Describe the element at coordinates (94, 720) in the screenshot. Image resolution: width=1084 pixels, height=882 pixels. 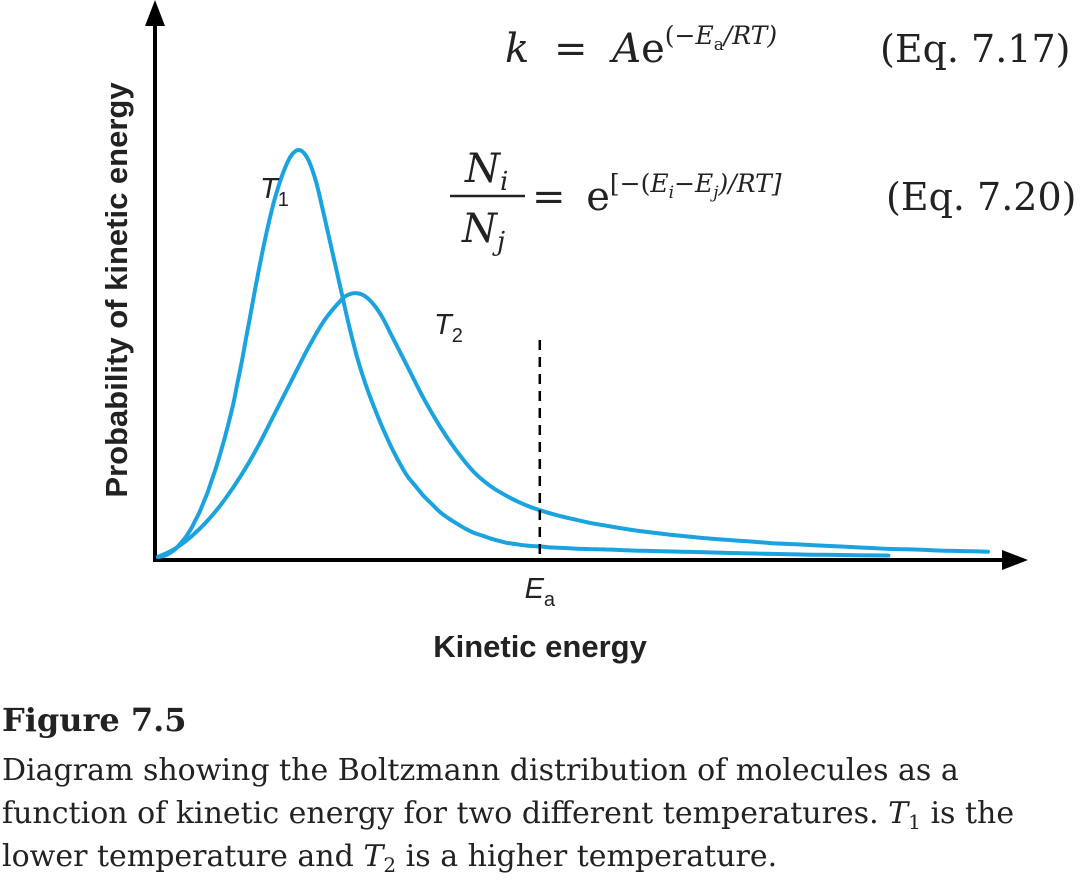
I see `caption-title: Figure 7.5` at that location.